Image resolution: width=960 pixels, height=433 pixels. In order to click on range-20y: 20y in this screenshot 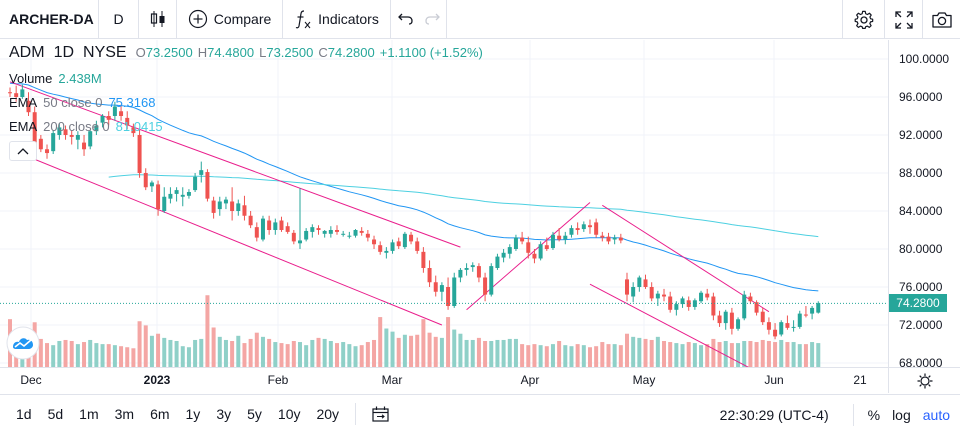, I will do `click(328, 414)`.